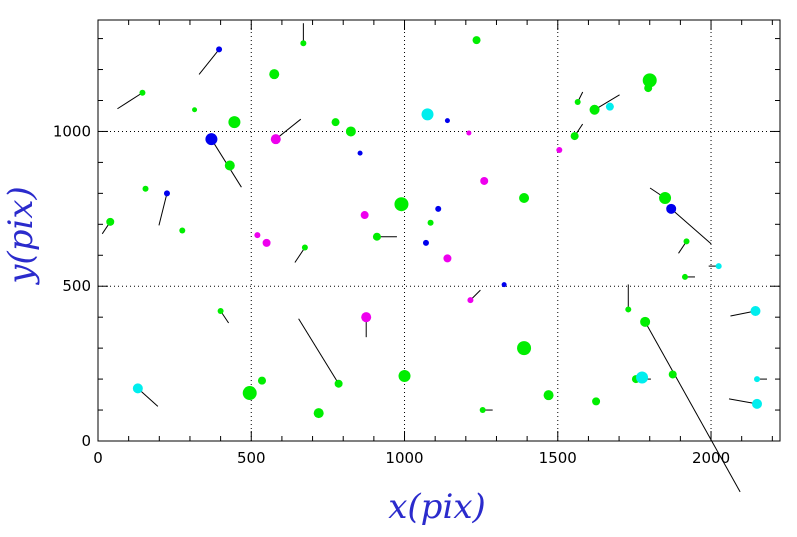  What do you see at coordinates (404, 458) in the screenshot?
I see `x-tick-label: 1000` at bounding box center [404, 458].